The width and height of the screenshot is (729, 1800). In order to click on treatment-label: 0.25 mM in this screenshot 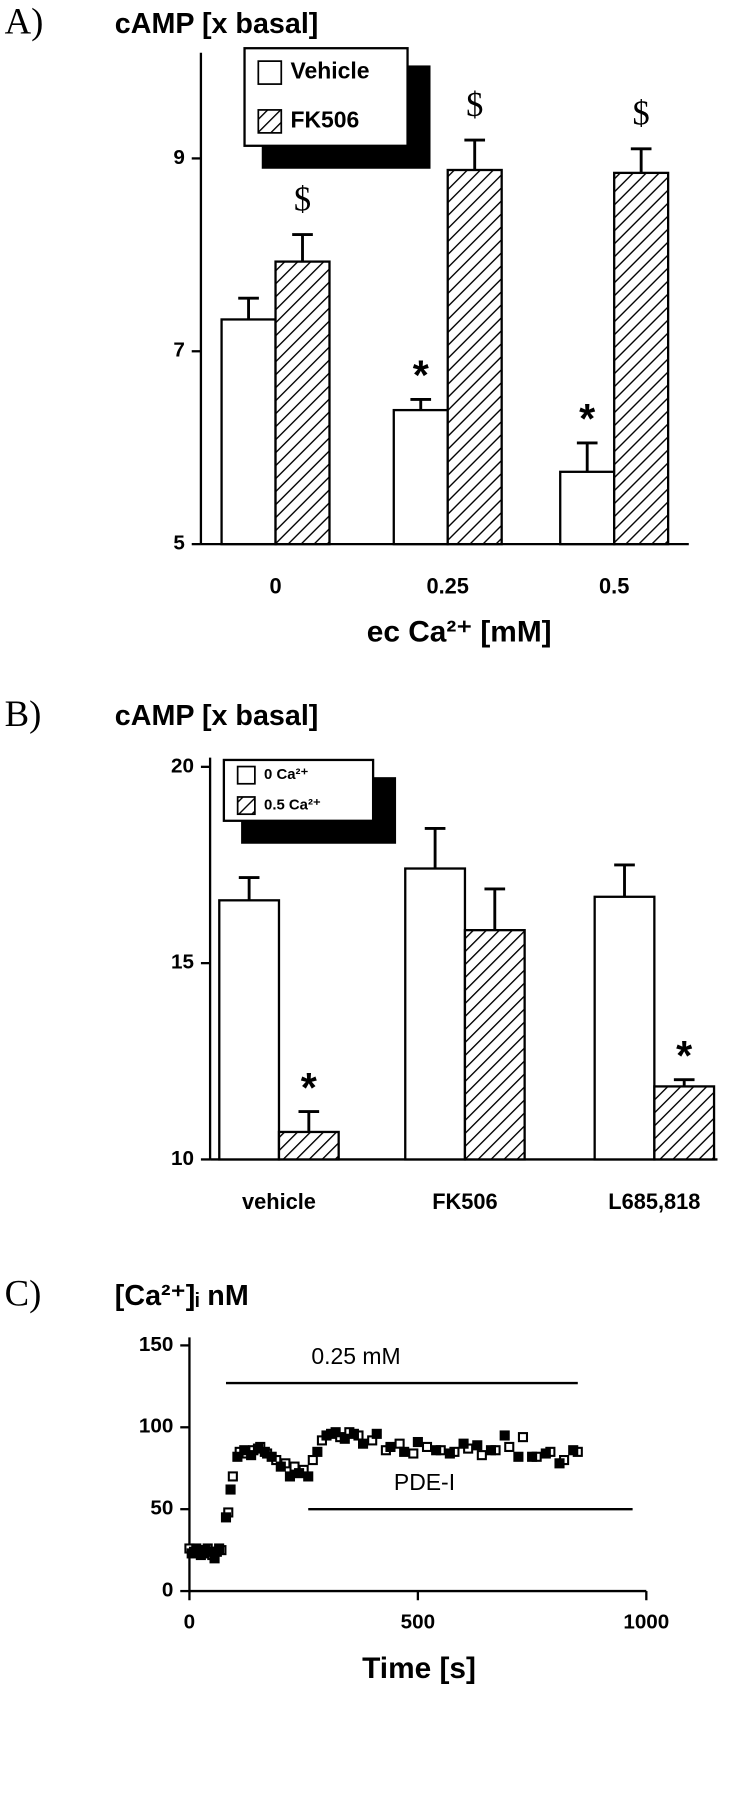, I will do `click(355, 1356)`.